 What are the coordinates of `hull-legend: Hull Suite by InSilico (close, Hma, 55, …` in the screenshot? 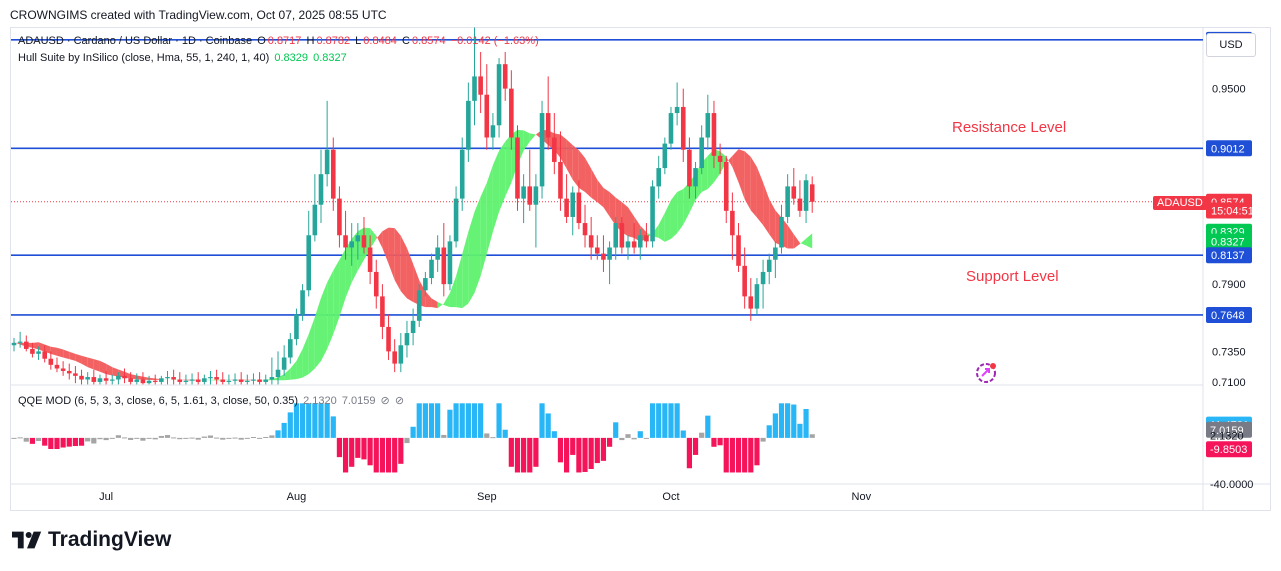 It's located at (183, 58).